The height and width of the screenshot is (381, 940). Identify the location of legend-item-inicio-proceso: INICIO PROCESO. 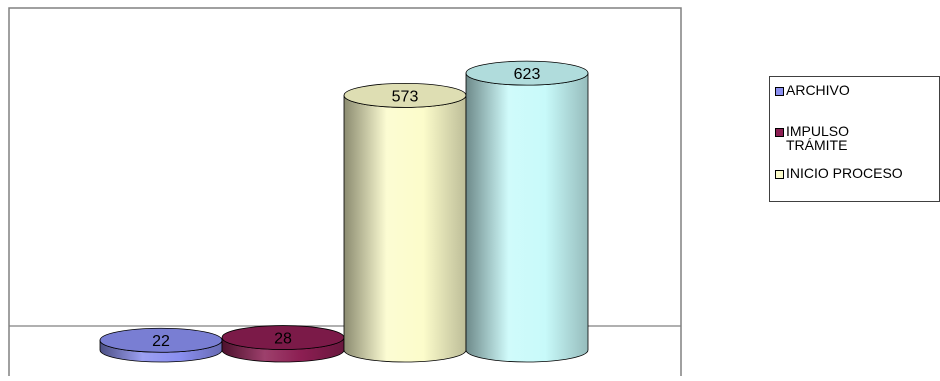
(839, 173).